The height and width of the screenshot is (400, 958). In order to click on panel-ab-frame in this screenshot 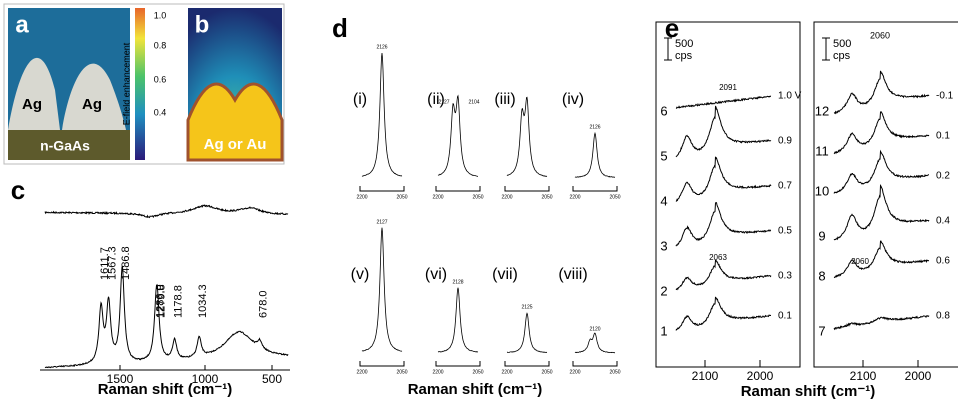, I will do `click(144, 84)`.